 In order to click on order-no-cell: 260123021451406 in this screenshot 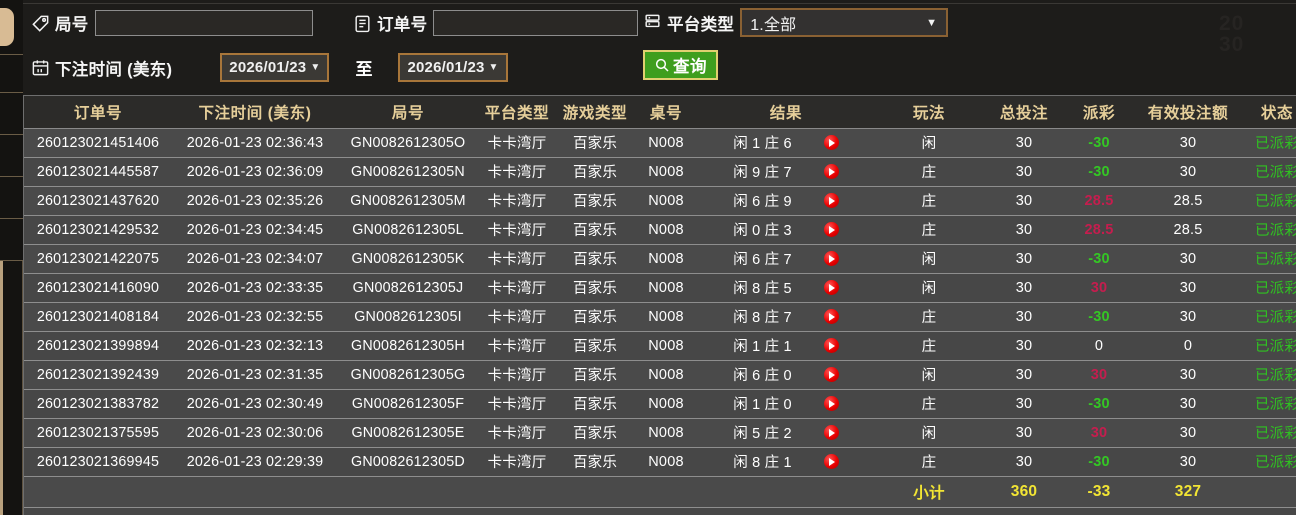, I will do `click(98, 143)`.